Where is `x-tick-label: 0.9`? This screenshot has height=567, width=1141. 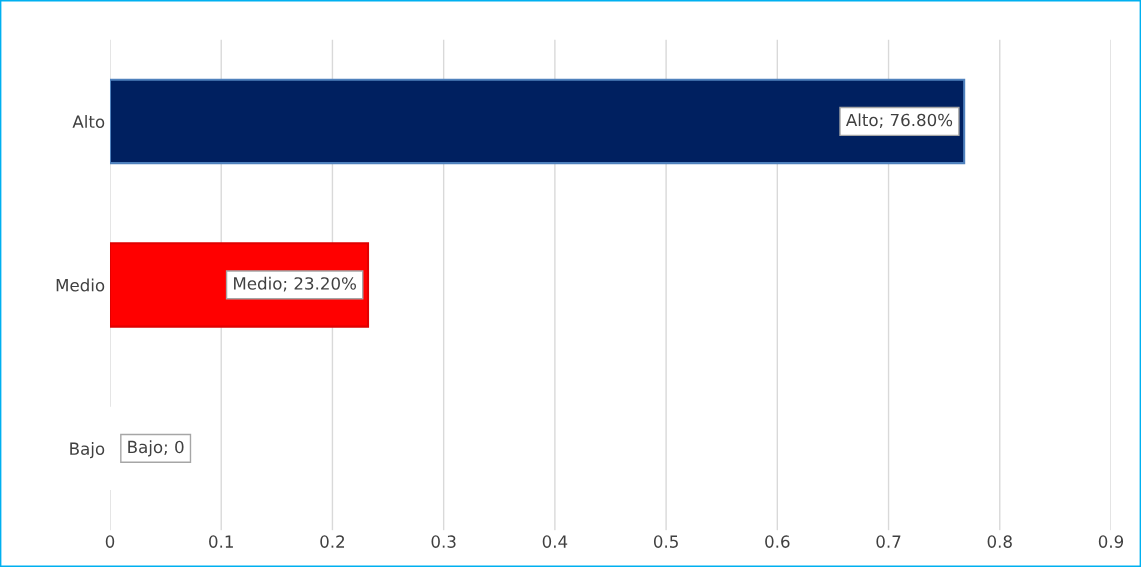
x-tick-label: 0.9 is located at coordinates (1111, 541).